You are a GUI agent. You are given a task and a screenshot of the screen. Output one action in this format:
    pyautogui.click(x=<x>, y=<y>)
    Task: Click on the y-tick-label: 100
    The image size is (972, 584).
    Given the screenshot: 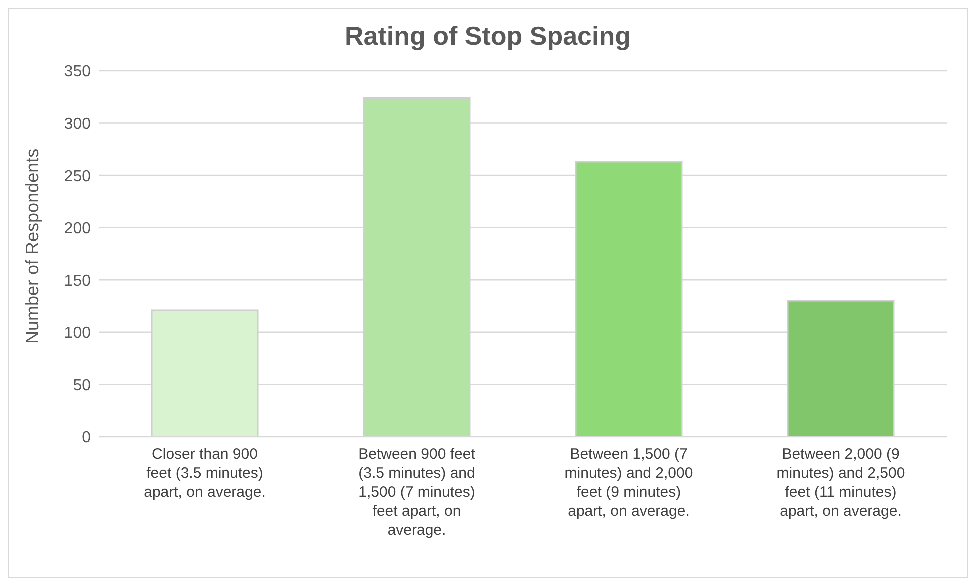 What is the action you would take?
    pyautogui.click(x=78, y=333)
    